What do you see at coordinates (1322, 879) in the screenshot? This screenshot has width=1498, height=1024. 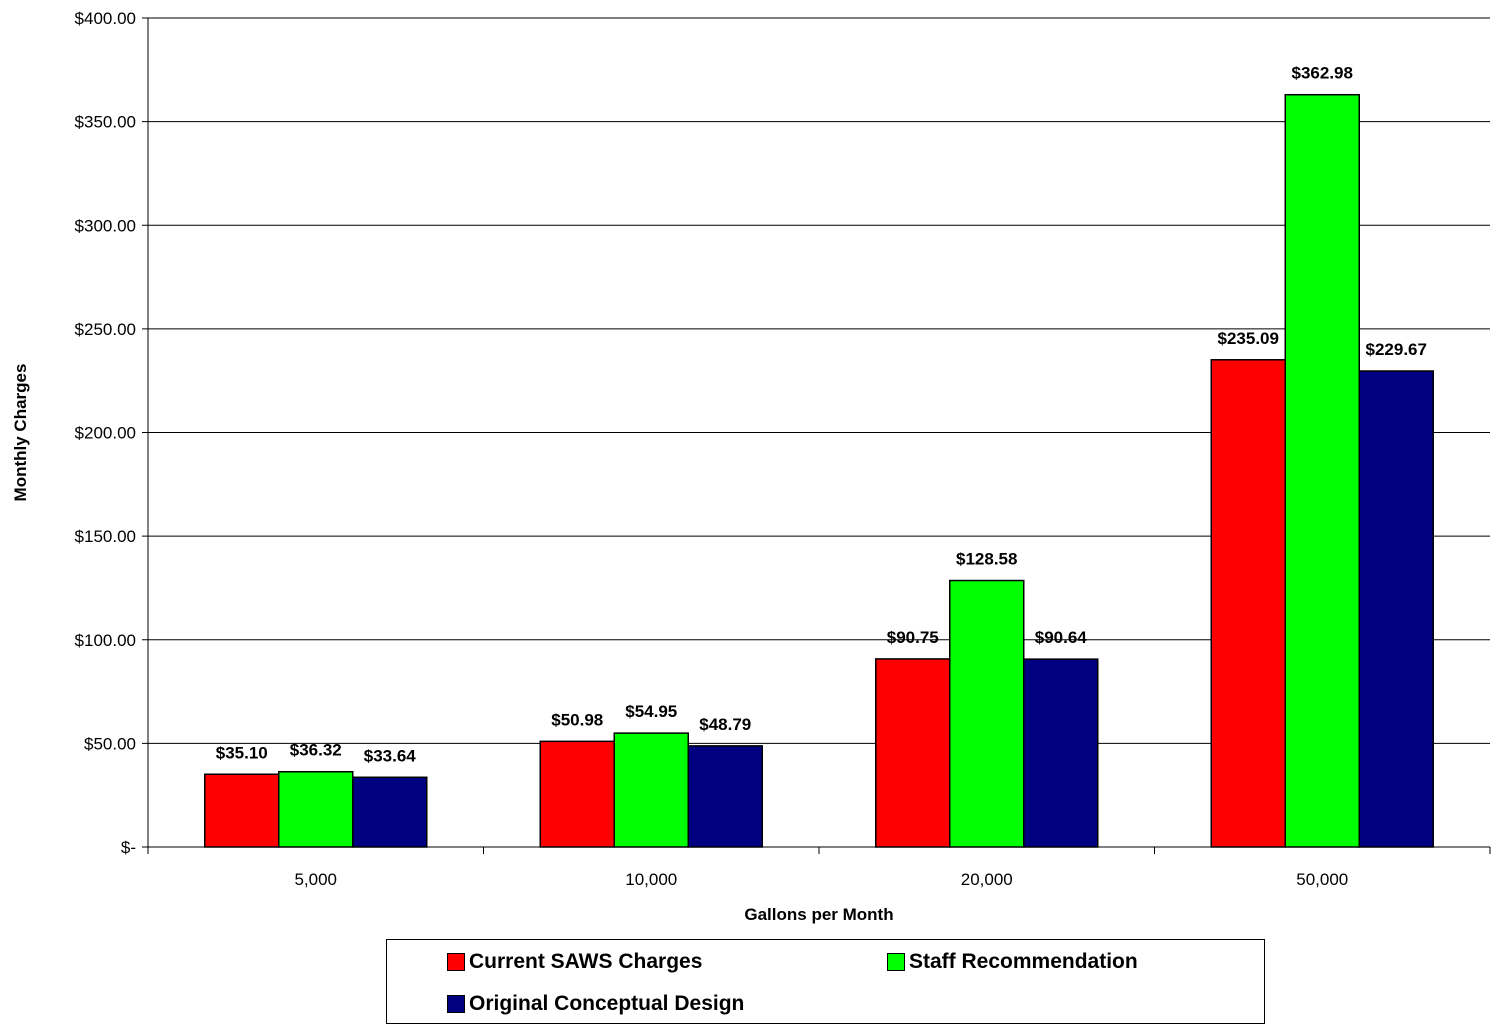 I see `x-tick-label: 50,000` at bounding box center [1322, 879].